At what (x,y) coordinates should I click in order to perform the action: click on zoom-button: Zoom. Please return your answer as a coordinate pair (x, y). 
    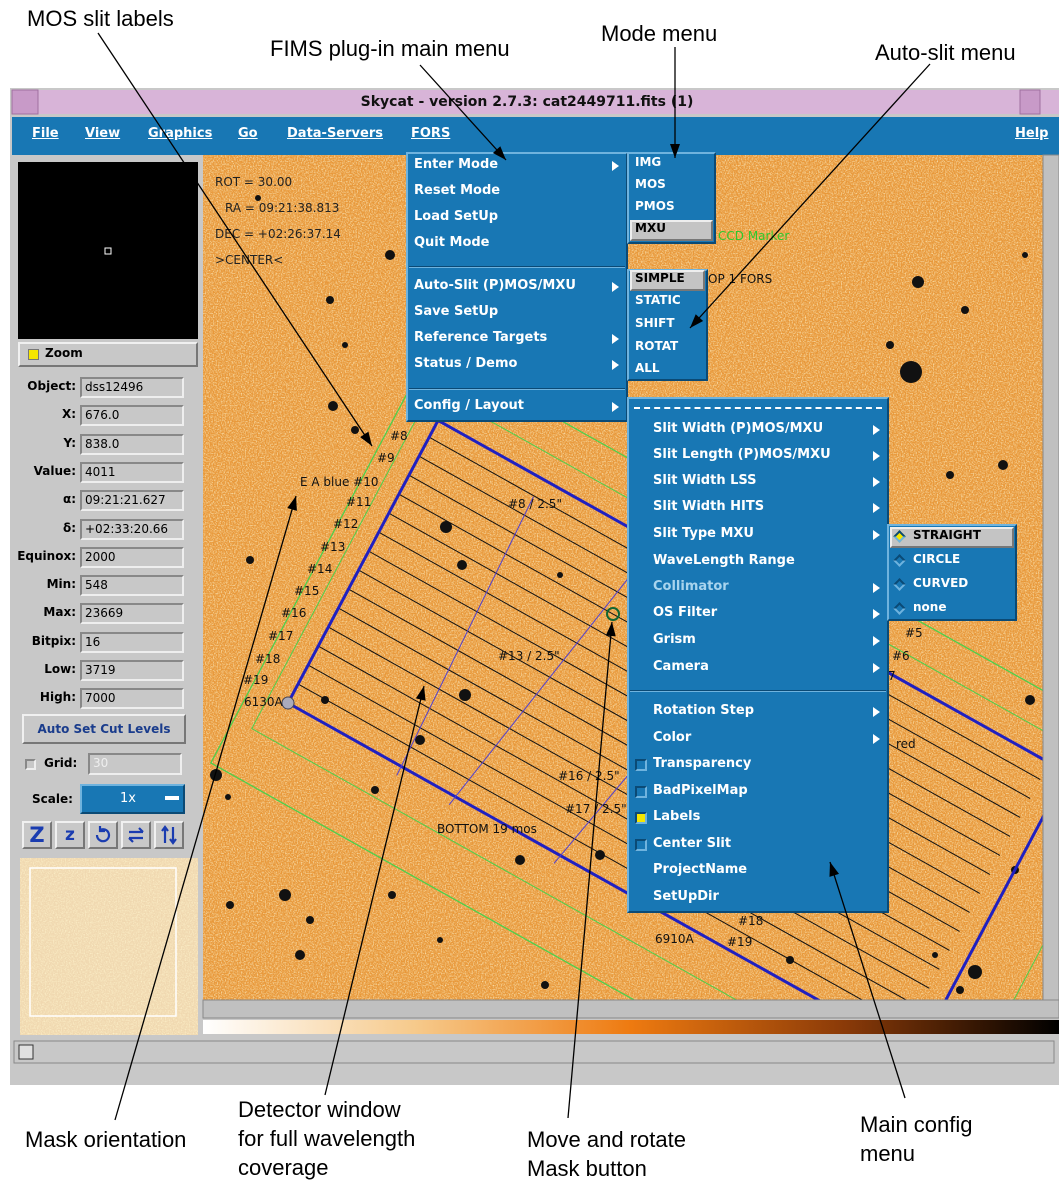
    Looking at the image, I should click on (108, 354).